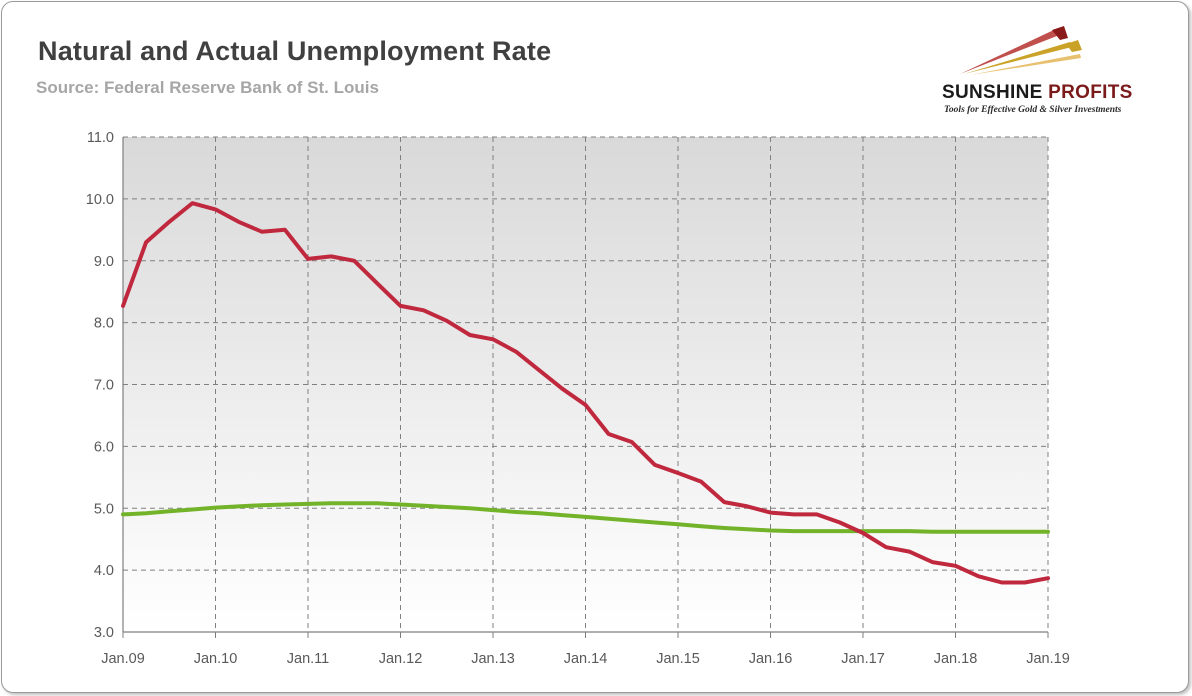  Describe the element at coordinates (586, 659) in the screenshot. I see `x-tick-label: Jan.14` at that location.